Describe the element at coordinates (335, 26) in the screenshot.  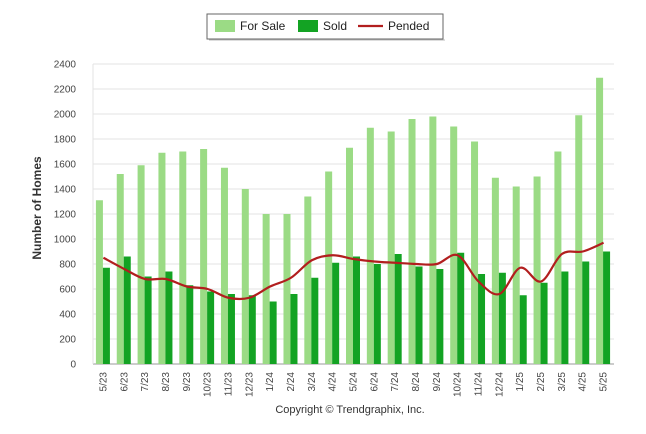
I see `legend-label-sold: Sold` at that location.